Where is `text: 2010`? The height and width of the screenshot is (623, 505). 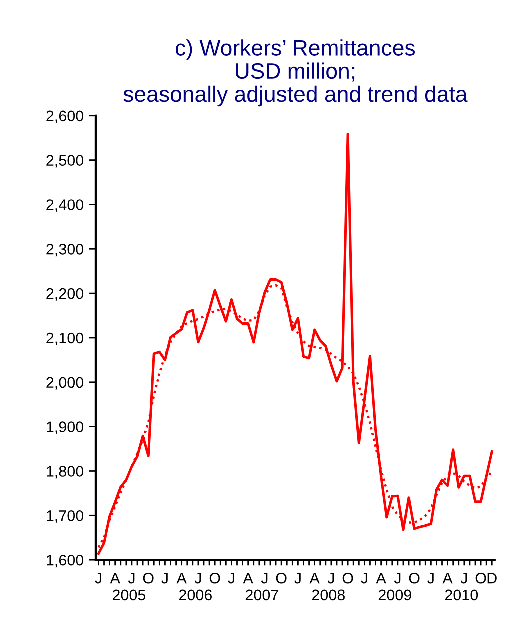 text: 2010 is located at coordinates (461, 595).